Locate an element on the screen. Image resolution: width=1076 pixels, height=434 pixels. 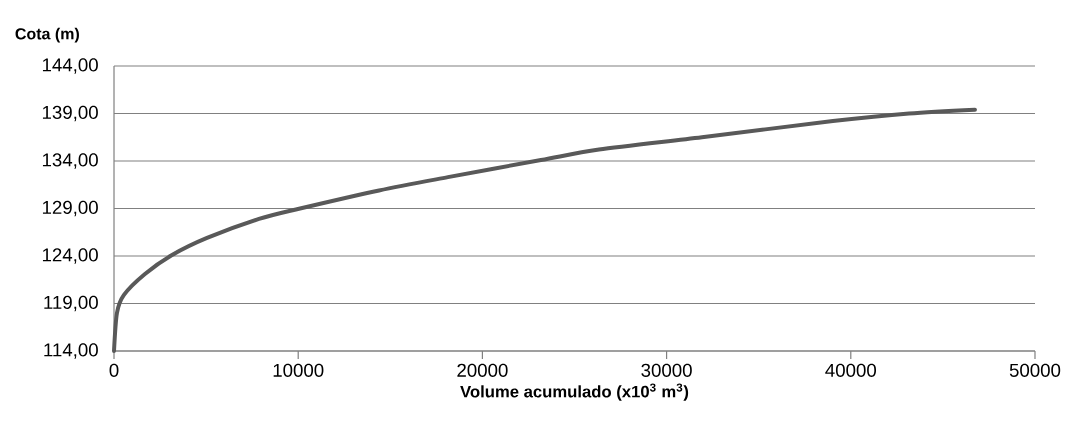
x-tick-label: 50000 is located at coordinates (1035, 370).